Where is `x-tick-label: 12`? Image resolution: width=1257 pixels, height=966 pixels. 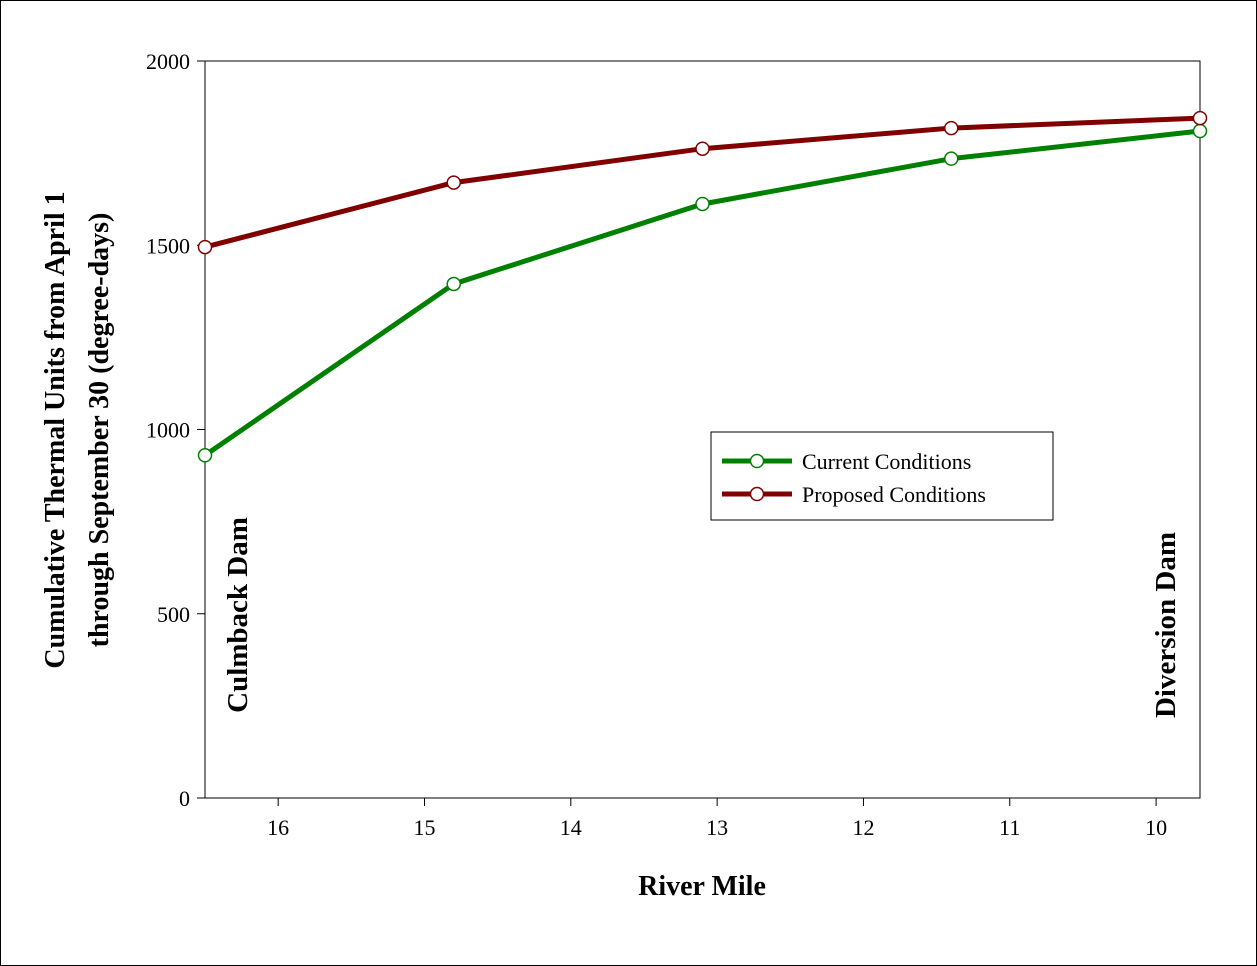 x-tick-label: 12 is located at coordinates (863, 827).